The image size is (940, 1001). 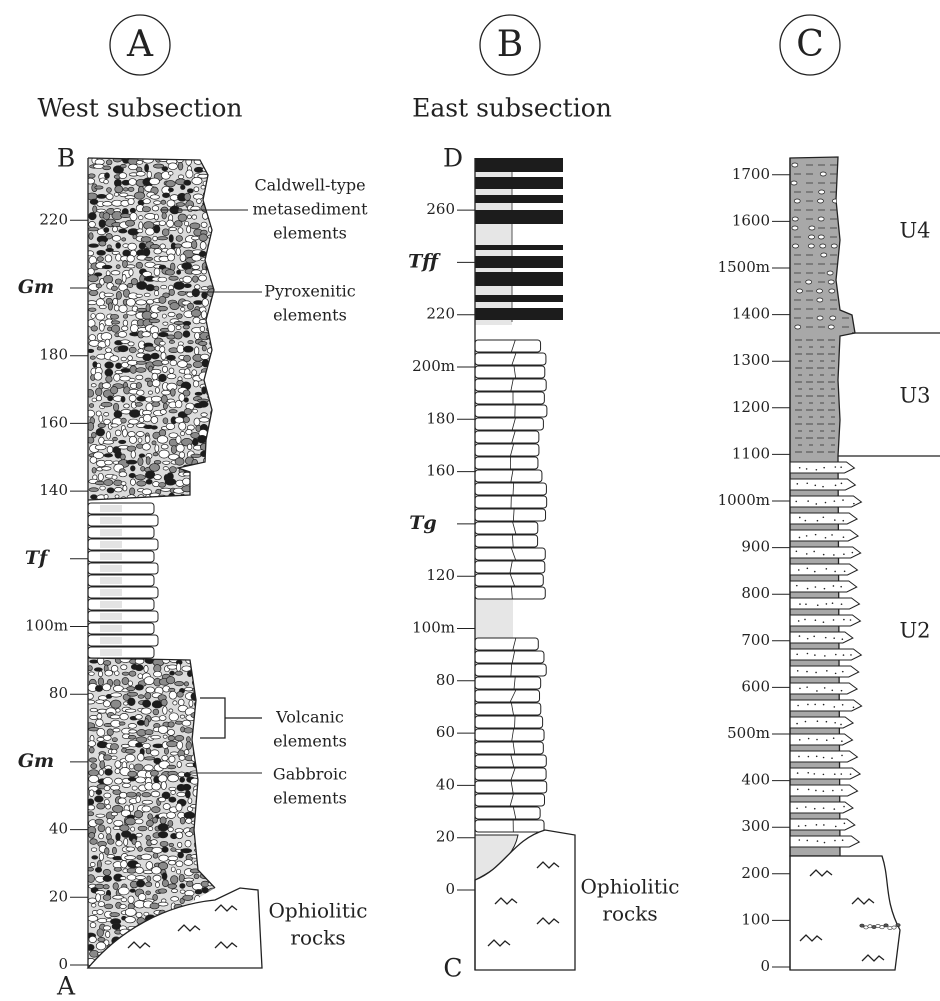 I want to click on tick-label: 20, so click(x=58, y=896).